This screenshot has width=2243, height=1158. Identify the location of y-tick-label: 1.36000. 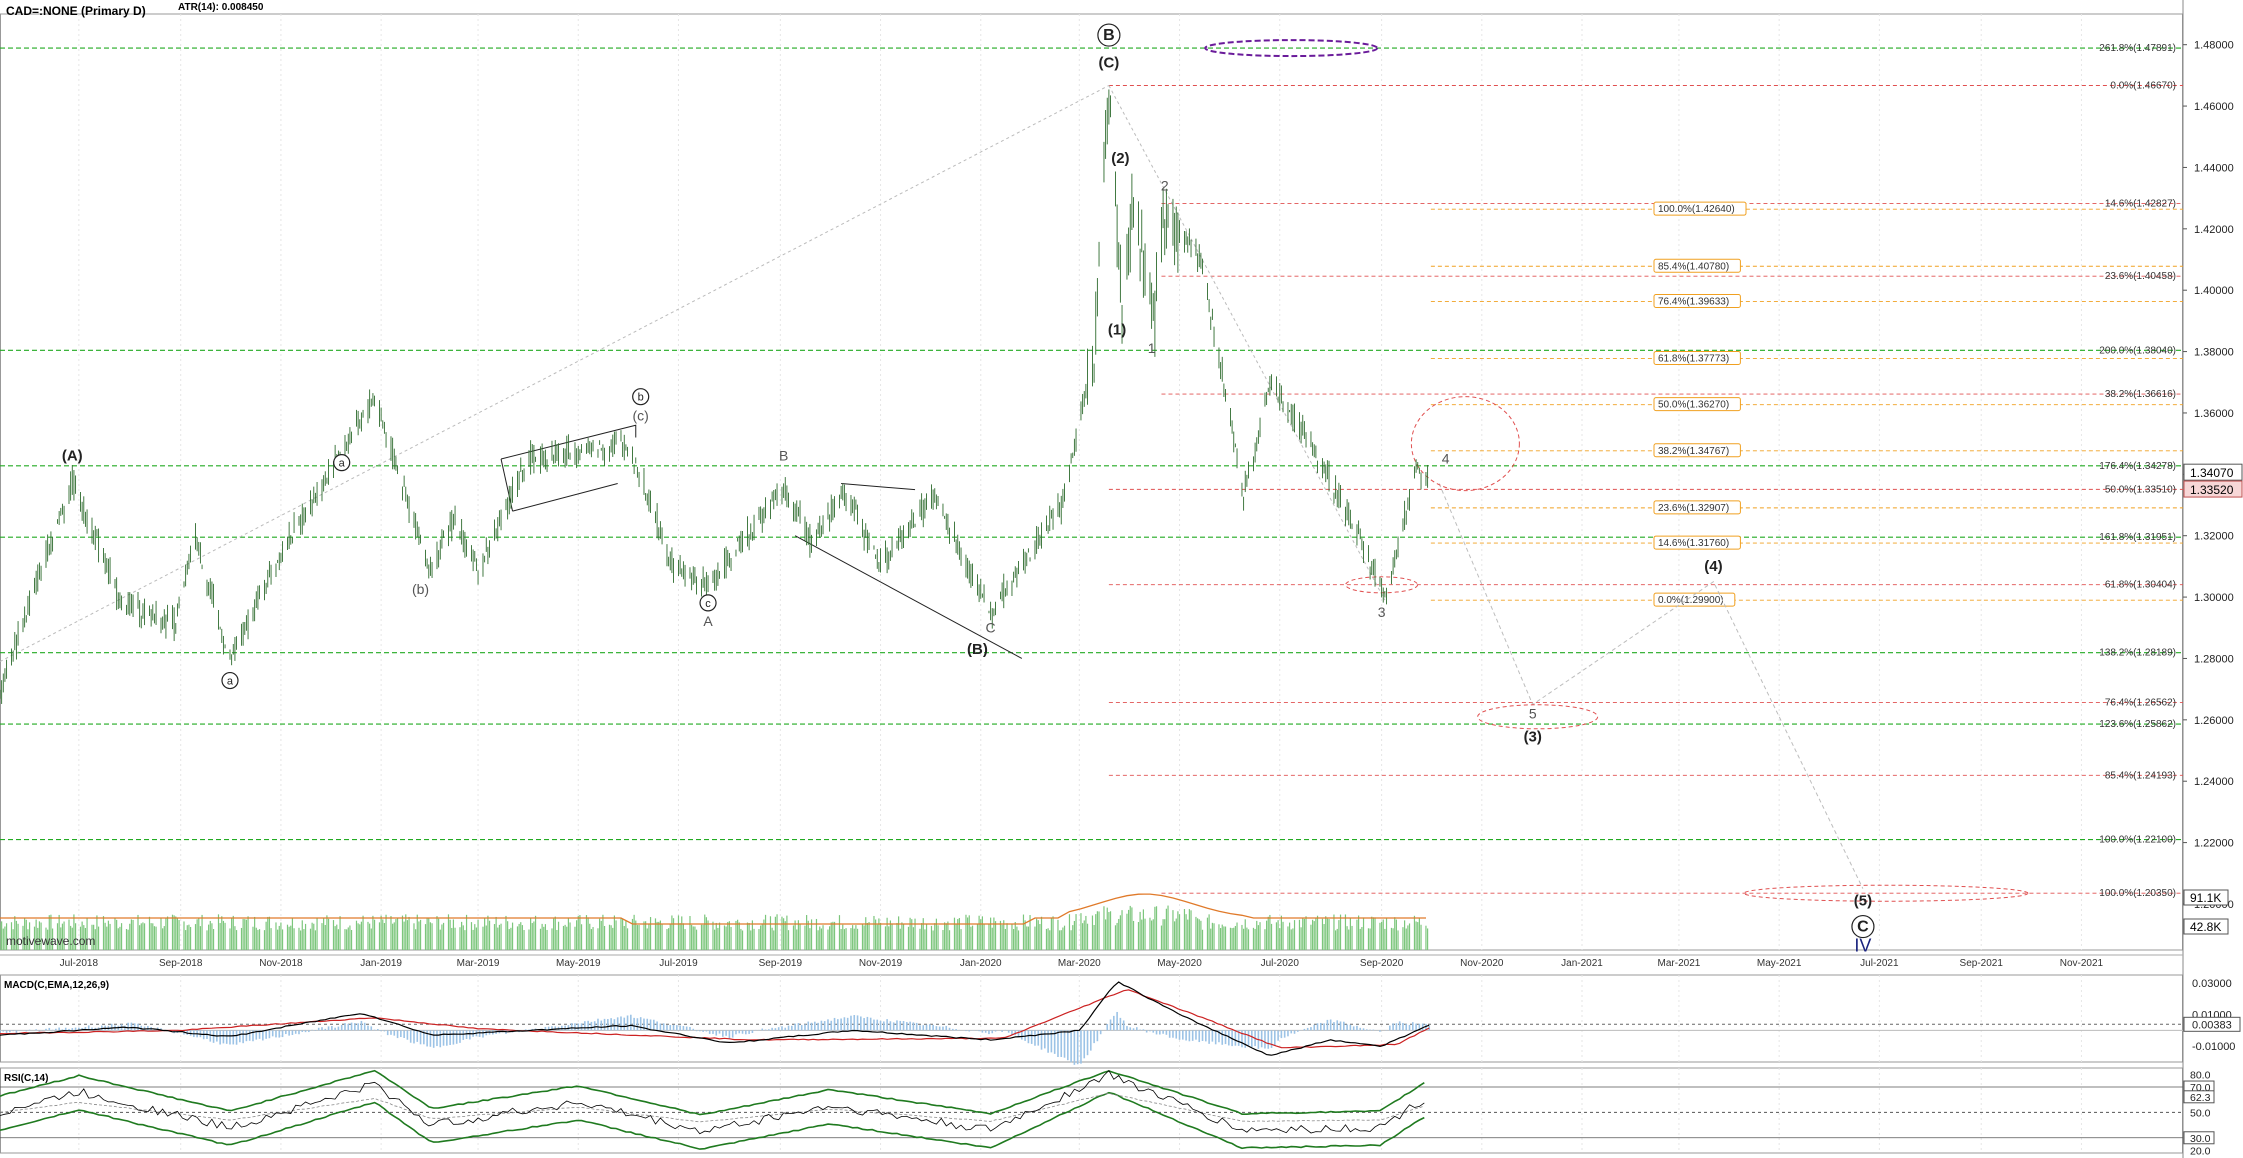
(2214, 414).